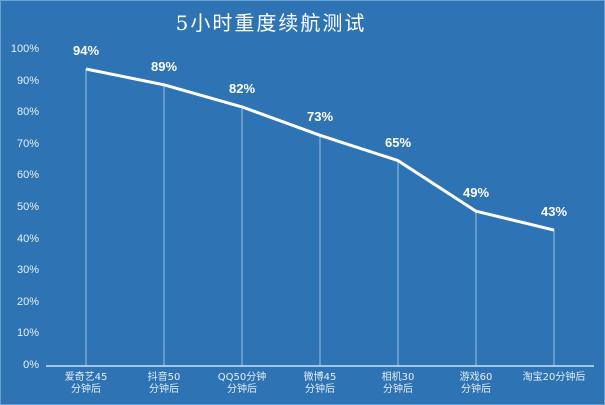 The width and height of the screenshot is (605, 405). What do you see at coordinates (320, 117) in the screenshot?
I see `data-label: 73%` at bounding box center [320, 117].